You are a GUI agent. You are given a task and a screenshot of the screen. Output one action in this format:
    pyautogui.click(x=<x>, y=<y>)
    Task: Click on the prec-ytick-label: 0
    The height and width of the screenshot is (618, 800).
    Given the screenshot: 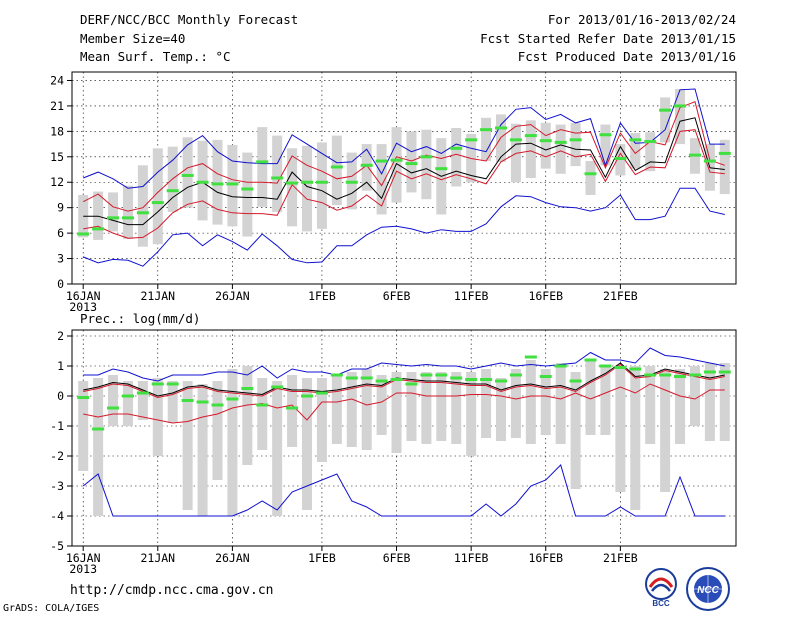 What is the action you would take?
    pyautogui.click(x=60, y=396)
    